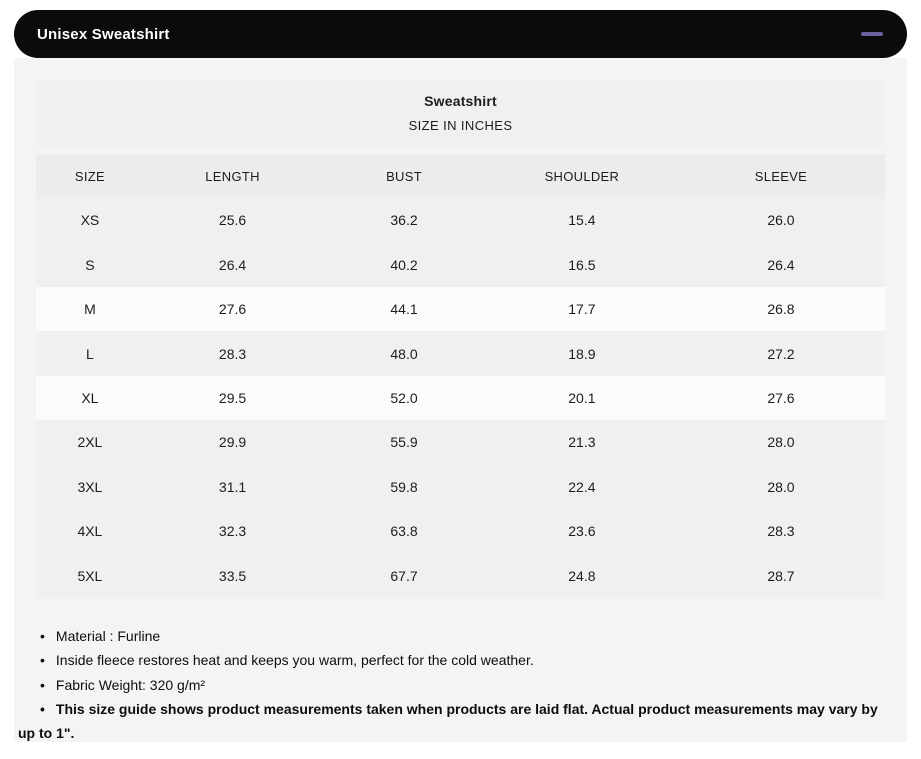 This screenshot has height=759, width=921. Describe the element at coordinates (781, 531) in the screenshot. I see `sleeve-cell: 28.3` at that location.